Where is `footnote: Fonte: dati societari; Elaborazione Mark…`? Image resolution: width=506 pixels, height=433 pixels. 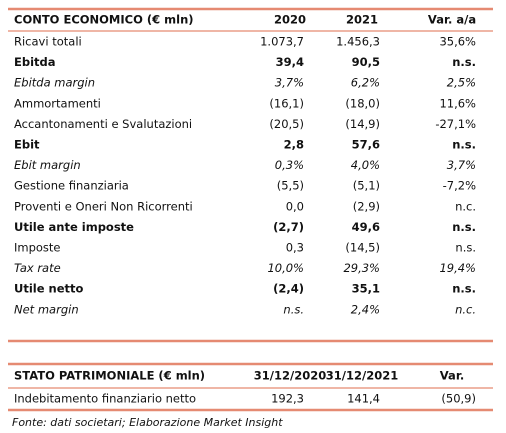
footnote: Fonte: dati societari; Elaborazione Mark… is located at coordinates (147, 422).